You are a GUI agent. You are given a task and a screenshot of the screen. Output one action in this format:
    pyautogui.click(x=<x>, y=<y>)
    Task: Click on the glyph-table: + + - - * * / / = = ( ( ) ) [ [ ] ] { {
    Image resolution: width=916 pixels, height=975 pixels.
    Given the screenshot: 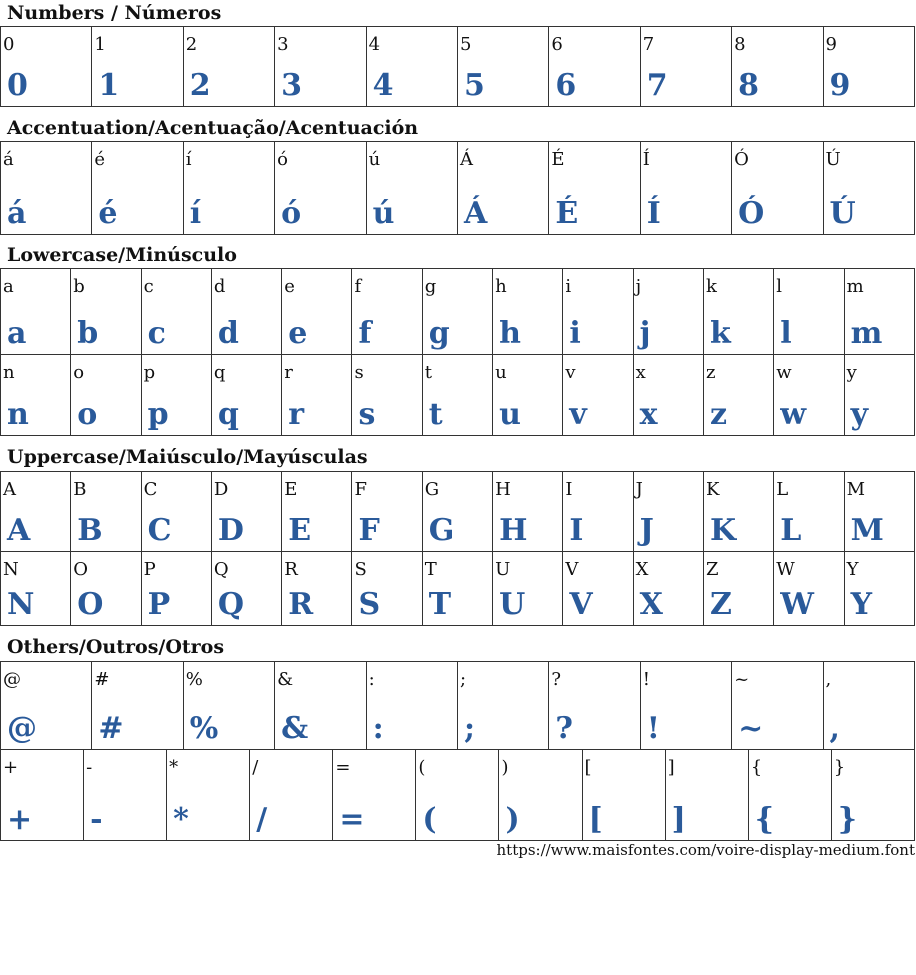 What is the action you would take?
    pyautogui.click(x=458, y=795)
    